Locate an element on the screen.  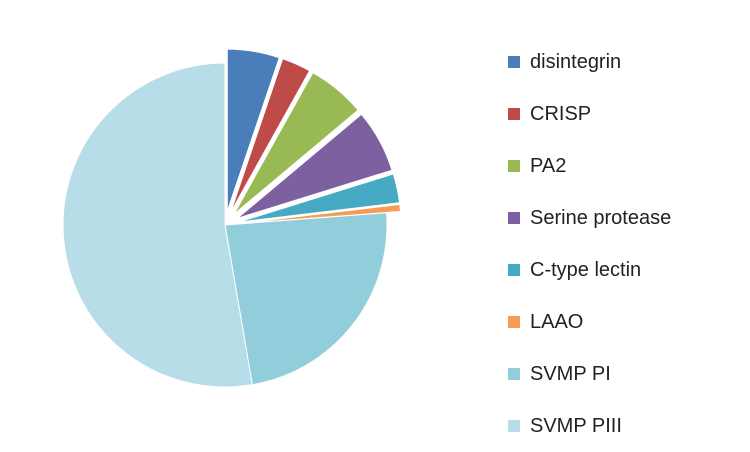
legend-item-c-type-lectin: C-type lectin is located at coordinates (589, 270).